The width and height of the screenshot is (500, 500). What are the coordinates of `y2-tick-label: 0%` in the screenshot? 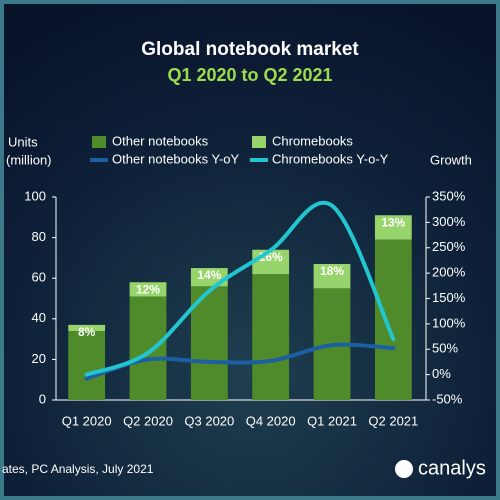 It's located at (441, 373).